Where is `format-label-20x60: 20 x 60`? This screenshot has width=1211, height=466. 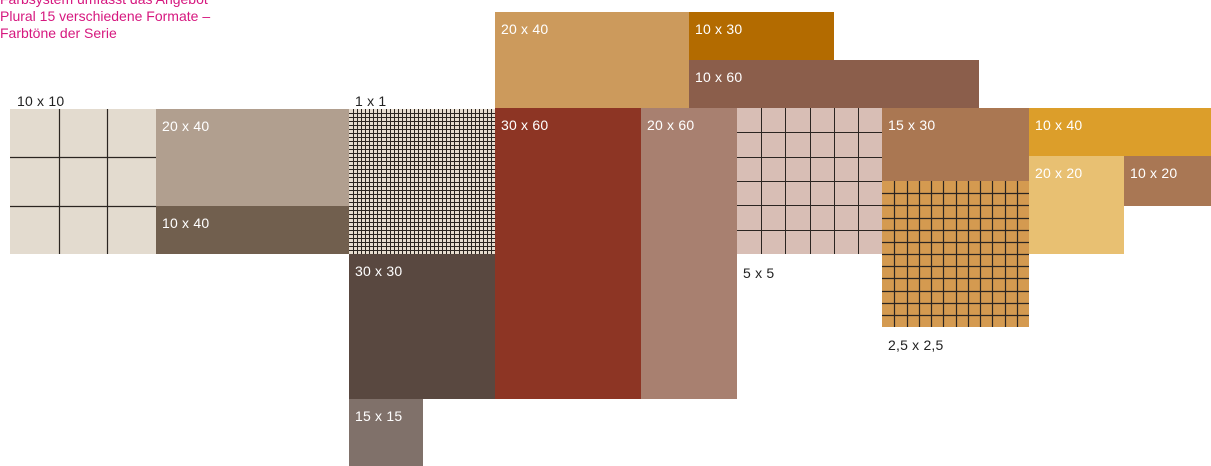 format-label-20x60: 20 x 60 is located at coordinates (671, 125).